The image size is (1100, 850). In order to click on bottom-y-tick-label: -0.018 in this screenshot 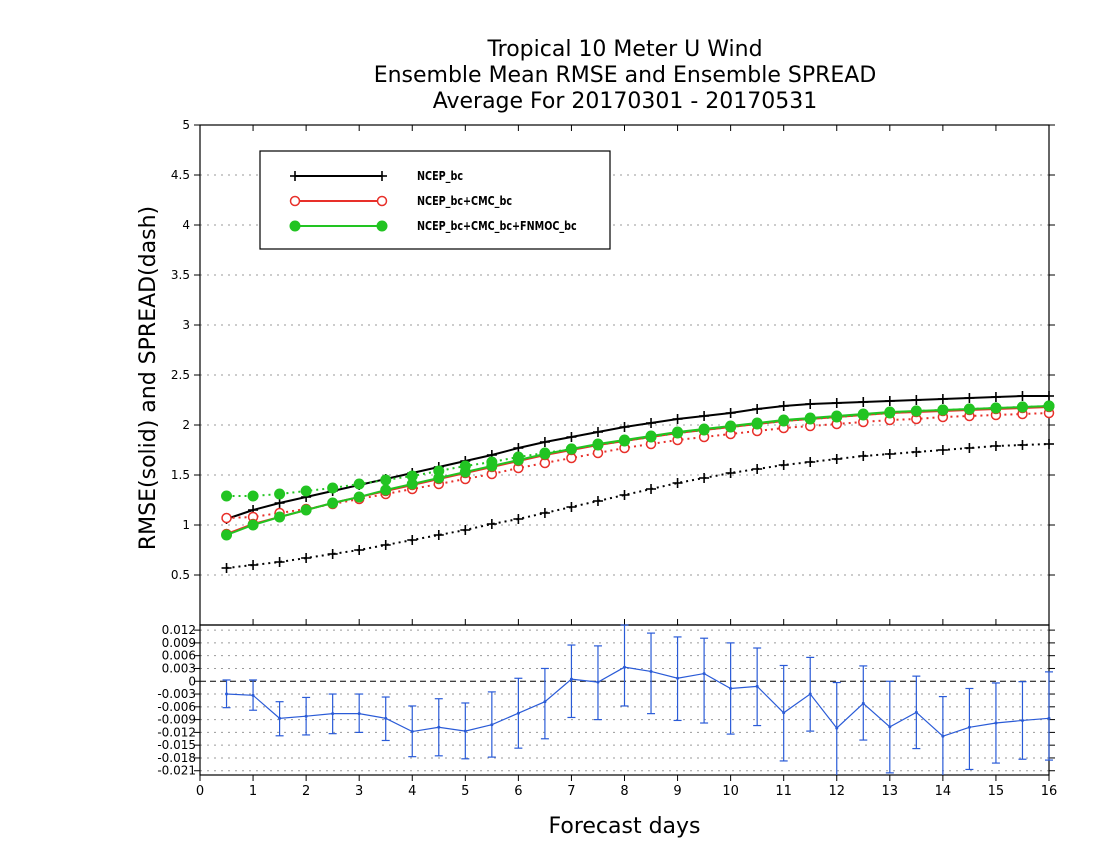, I will do `click(176, 758)`.